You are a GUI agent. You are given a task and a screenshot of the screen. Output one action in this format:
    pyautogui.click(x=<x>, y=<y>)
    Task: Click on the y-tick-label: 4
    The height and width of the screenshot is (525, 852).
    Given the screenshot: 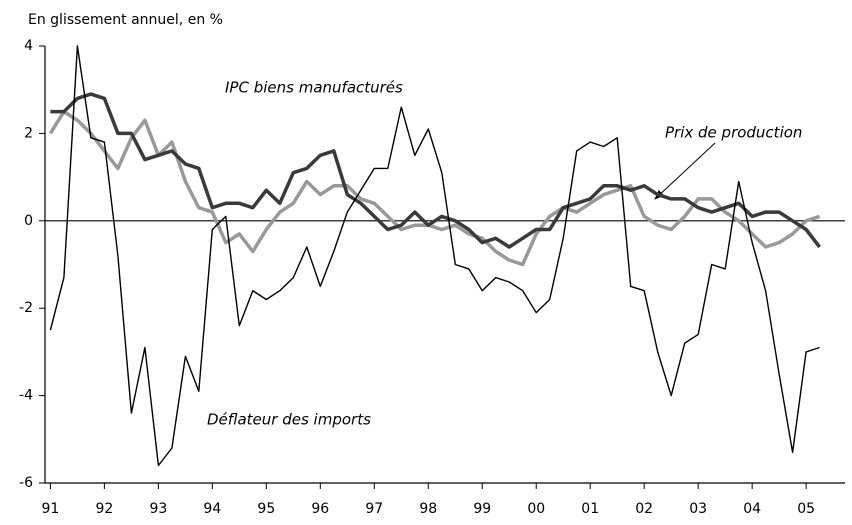 What is the action you would take?
    pyautogui.click(x=28, y=46)
    